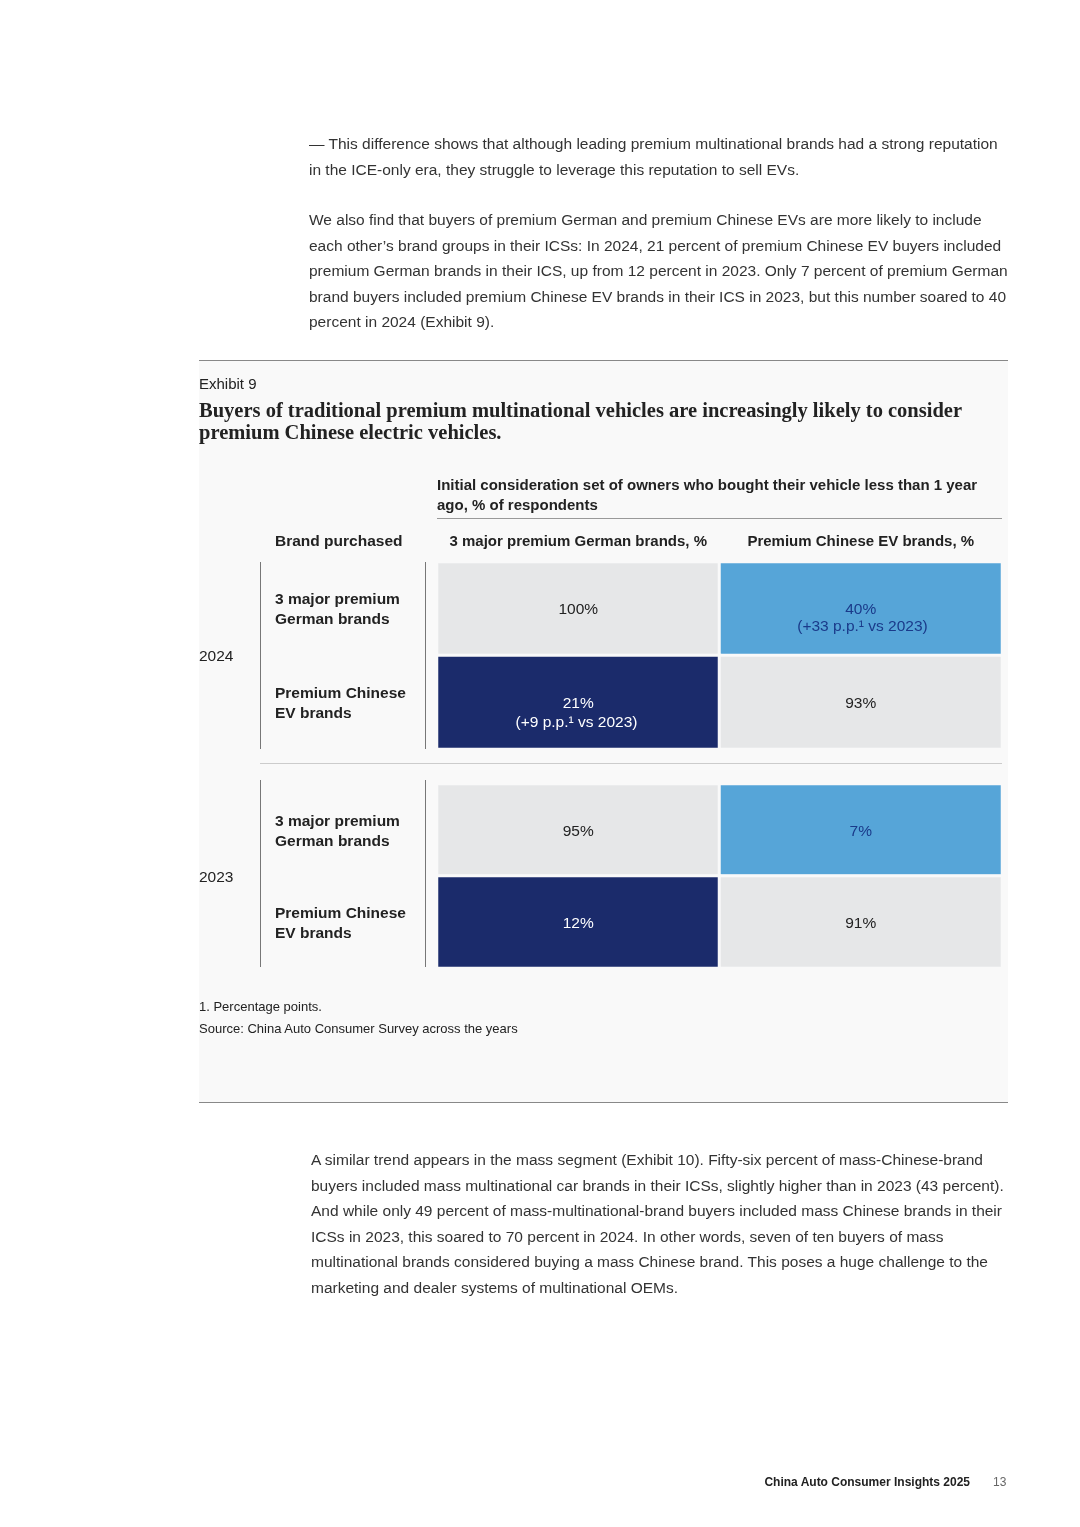 Image resolution: width=1080 pixels, height=1527 pixels. I want to click on data-label: 12%, so click(578, 922).